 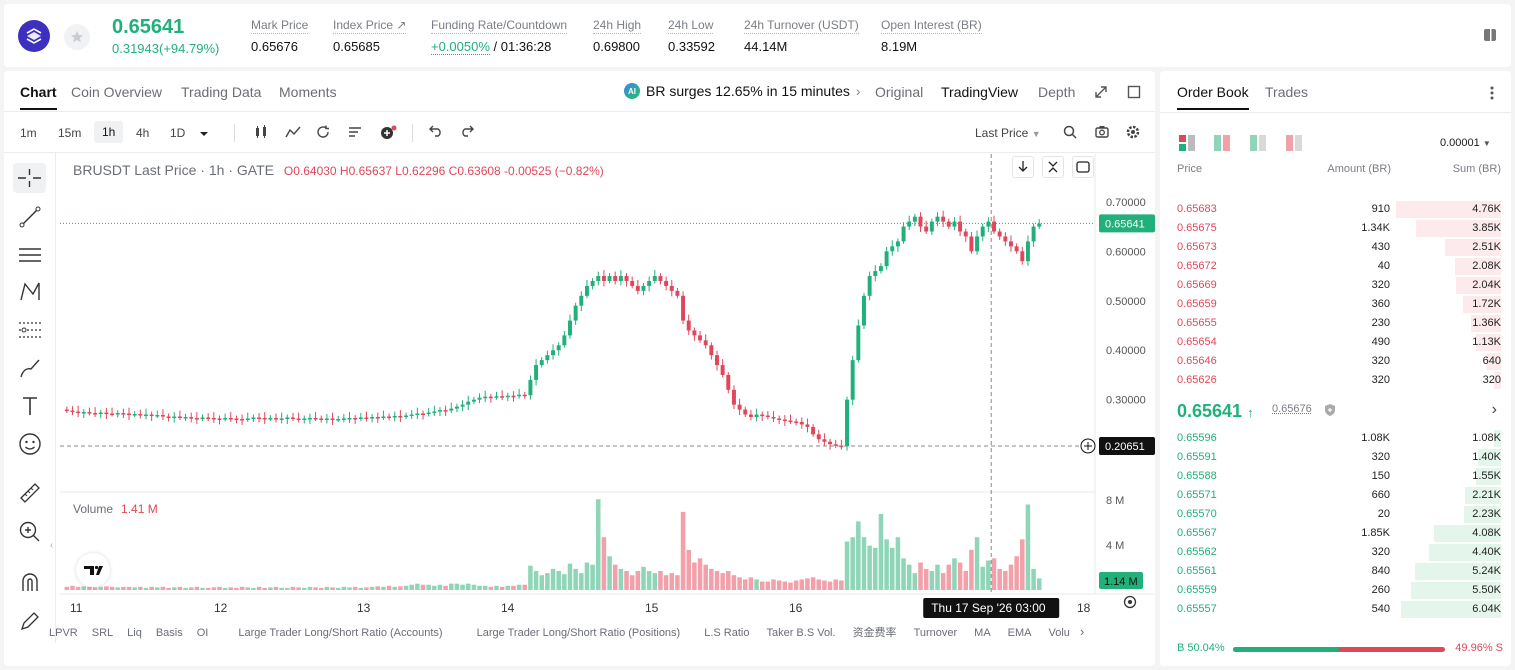 I want to click on news-ticker: AI BR surges 12.65% in 15 minutes ›, so click(x=742, y=91).